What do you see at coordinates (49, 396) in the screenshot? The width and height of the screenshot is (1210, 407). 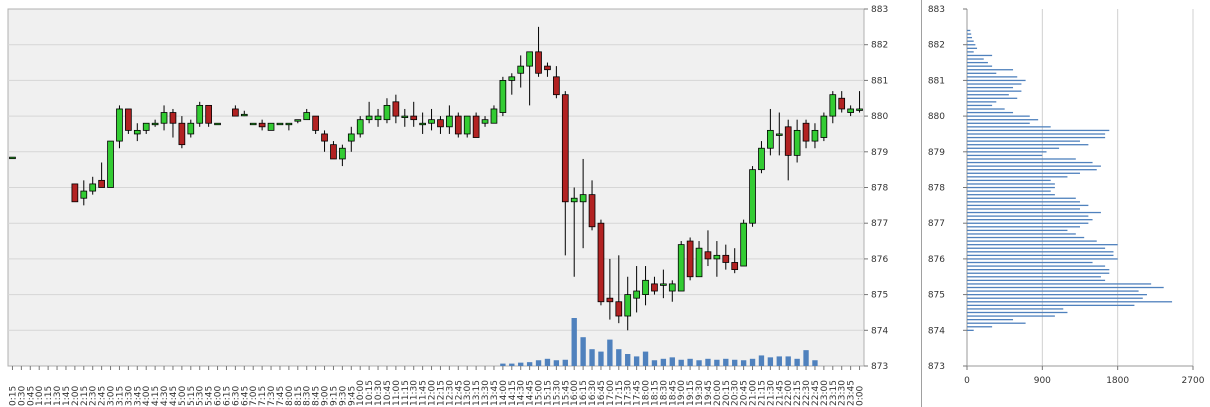 I see `time-tick-label: 1:15` at bounding box center [49, 396].